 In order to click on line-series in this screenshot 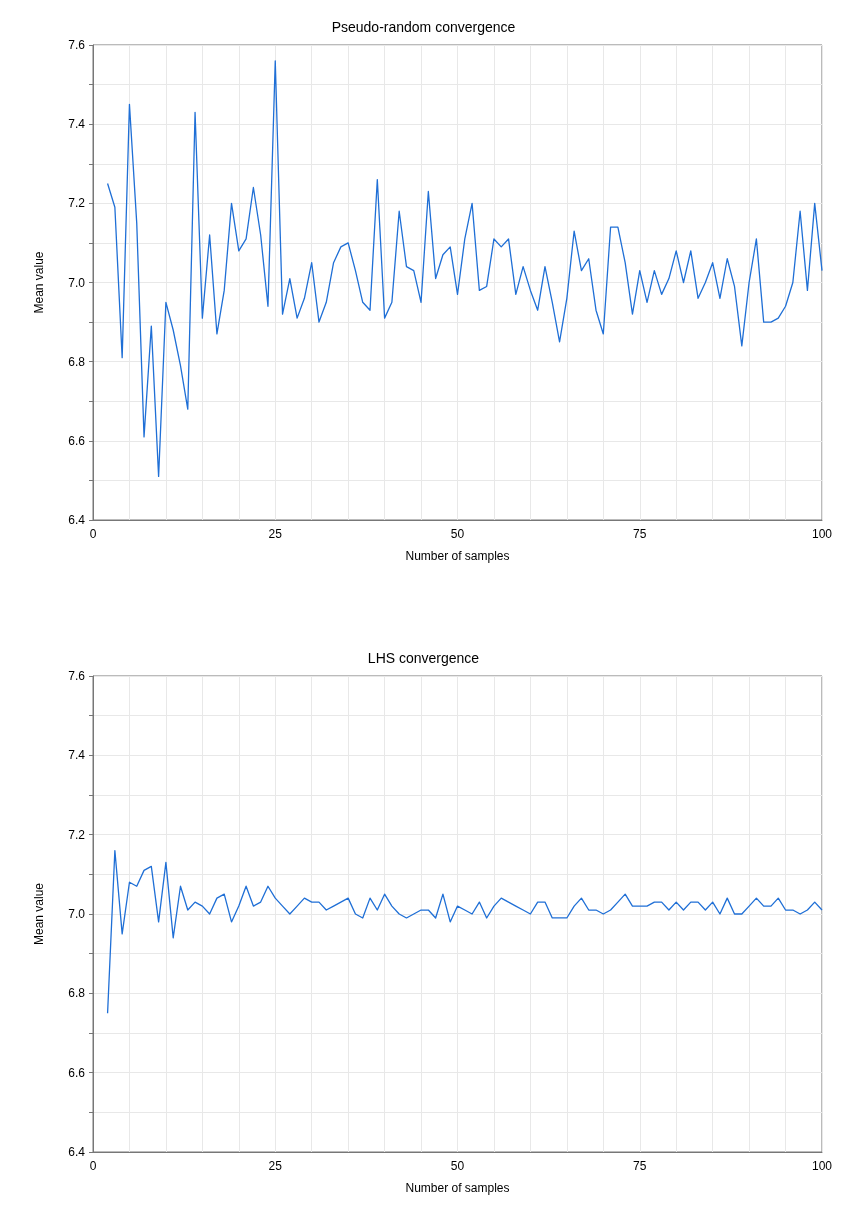, I will do `click(464, 931)`.